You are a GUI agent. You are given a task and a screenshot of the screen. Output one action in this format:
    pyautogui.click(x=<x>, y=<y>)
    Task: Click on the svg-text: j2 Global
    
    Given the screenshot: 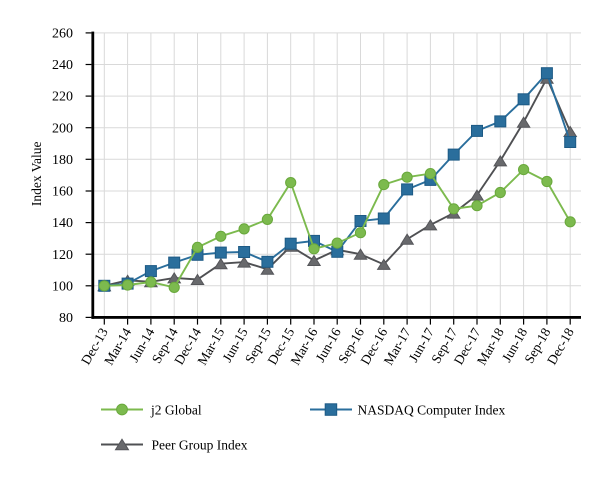 What is the action you would take?
    pyautogui.click(x=176, y=410)
    